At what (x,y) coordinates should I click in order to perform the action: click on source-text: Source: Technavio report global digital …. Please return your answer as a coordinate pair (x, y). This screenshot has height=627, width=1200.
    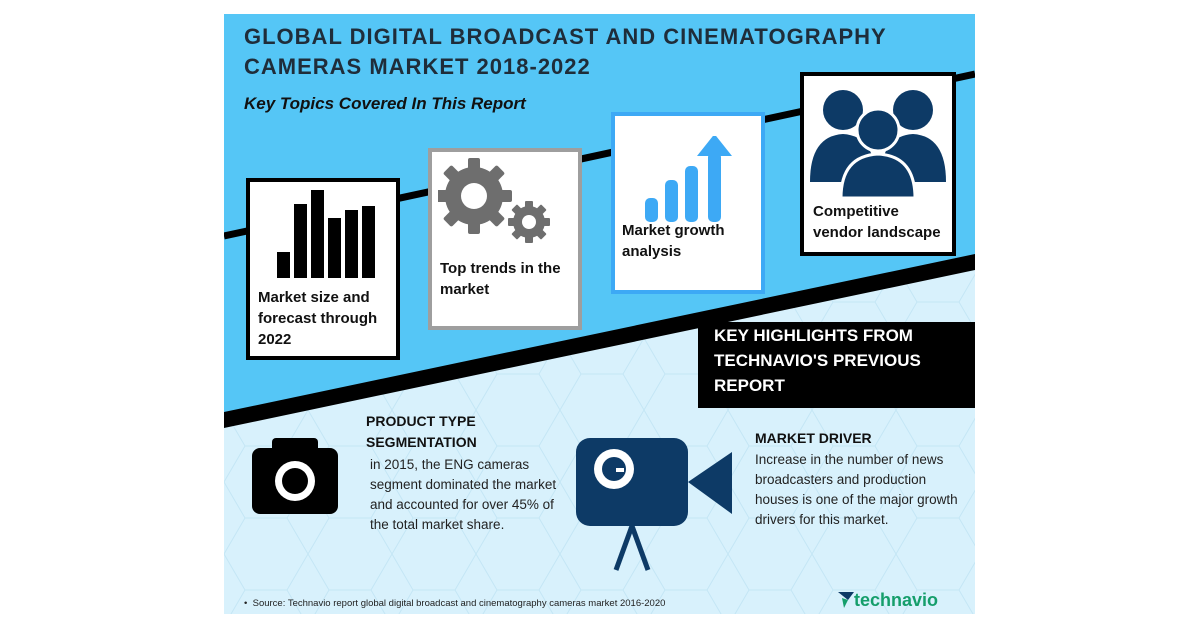
    Looking at the image, I should click on (459, 603).